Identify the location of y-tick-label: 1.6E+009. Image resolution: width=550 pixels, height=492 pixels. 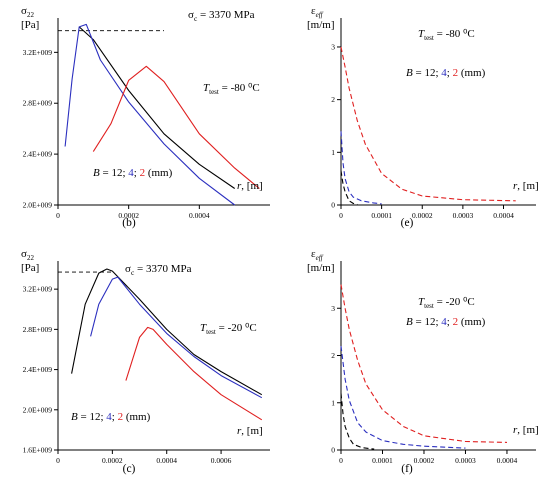
(38, 450).